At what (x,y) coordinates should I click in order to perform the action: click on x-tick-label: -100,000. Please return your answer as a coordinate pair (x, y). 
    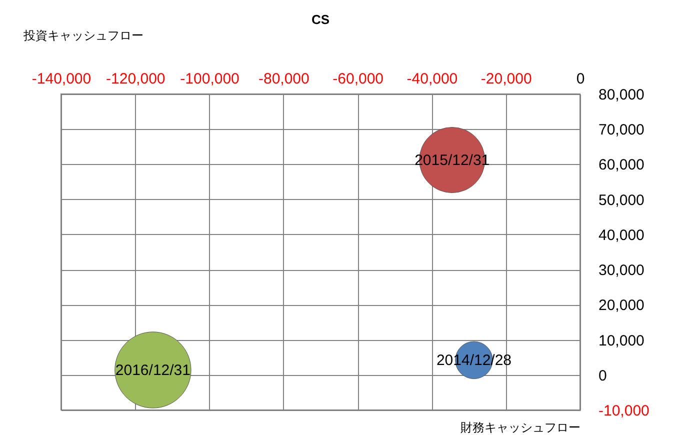
    Looking at the image, I should click on (210, 79).